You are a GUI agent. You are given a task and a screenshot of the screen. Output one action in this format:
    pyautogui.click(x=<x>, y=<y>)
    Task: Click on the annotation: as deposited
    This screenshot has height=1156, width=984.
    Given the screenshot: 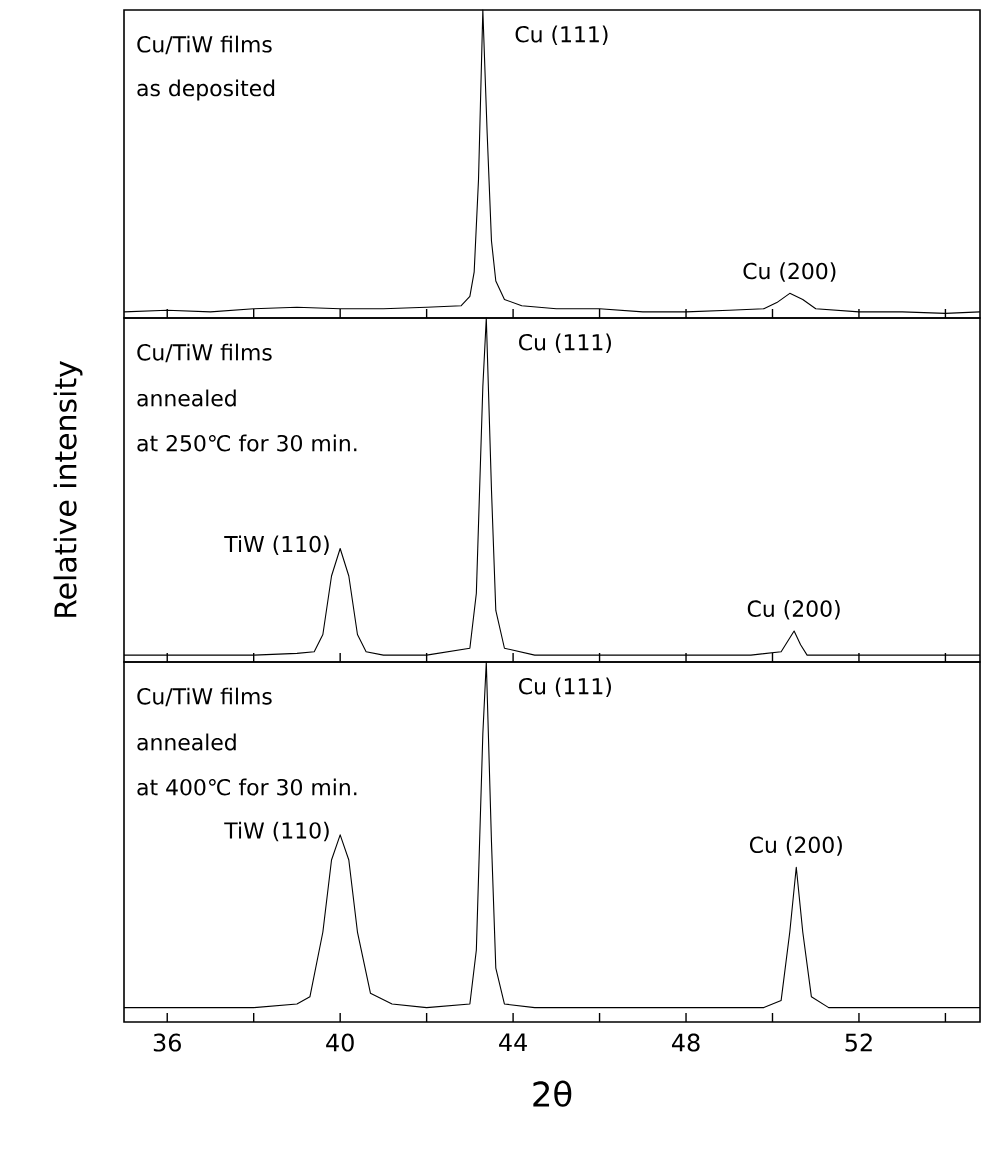 What is the action you would take?
    pyautogui.click(x=206, y=90)
    